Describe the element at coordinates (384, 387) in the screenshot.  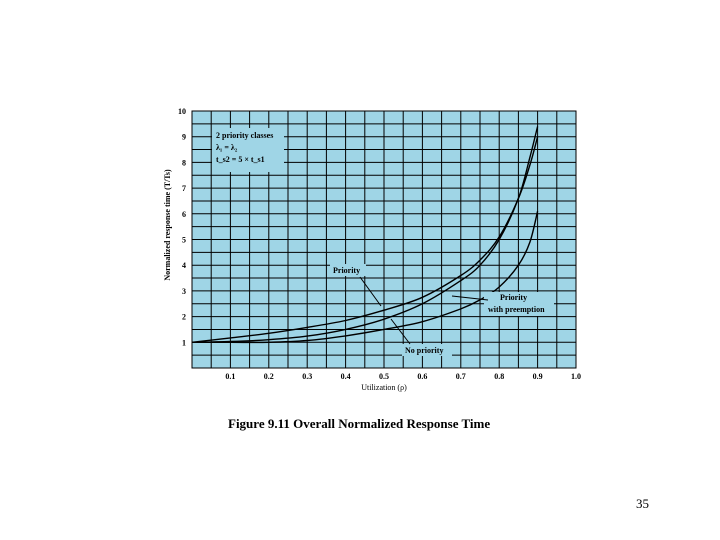
I see `x-axis-label: Utilization (ρ)` at that location.